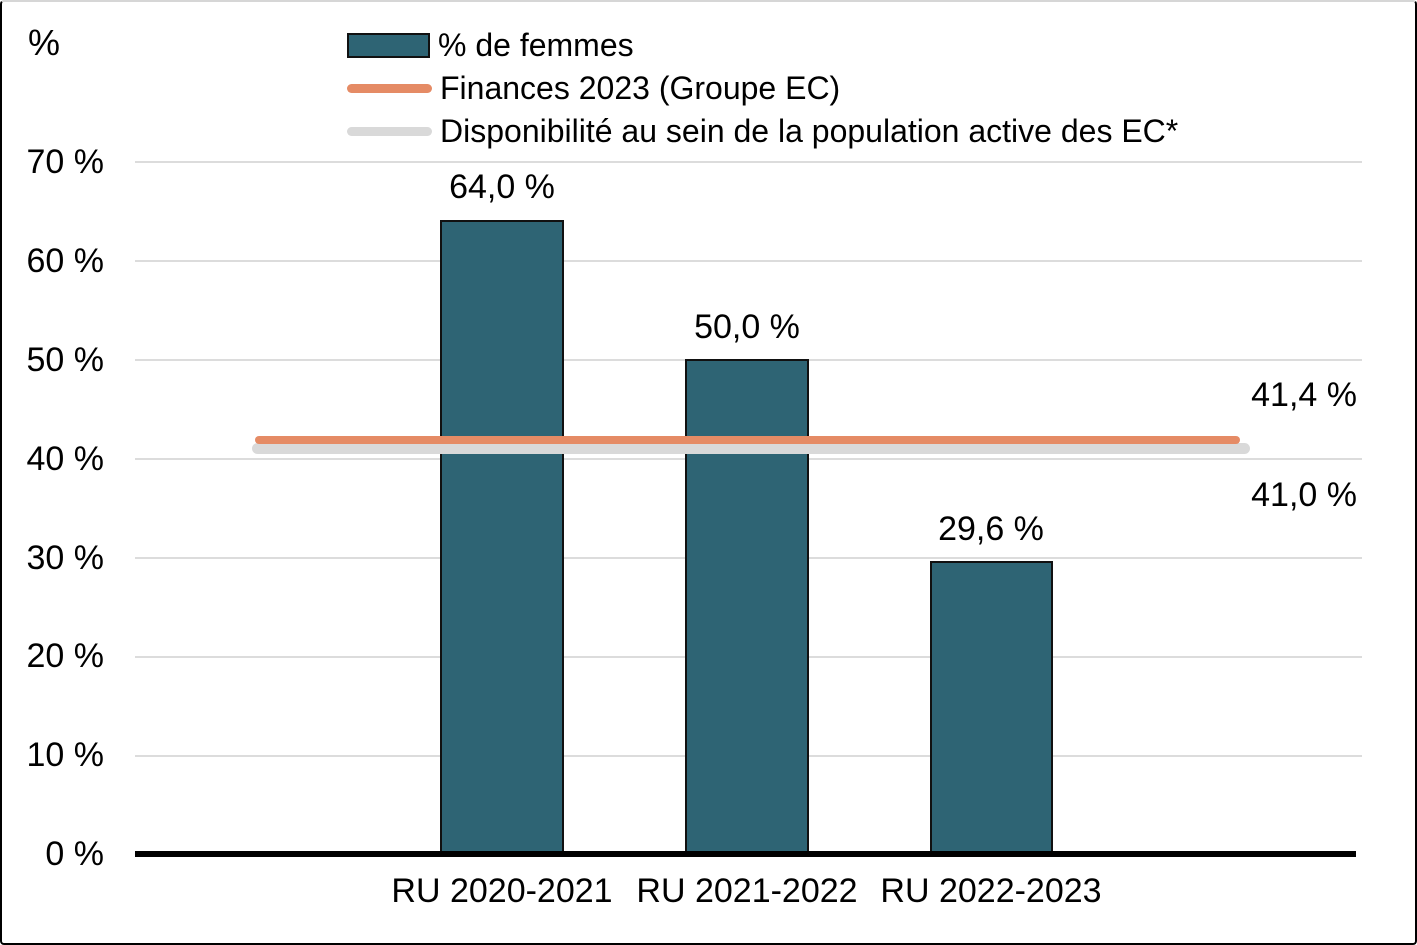 The height and width of the screenshot is (945, 1417). Describe the element at coordinates (65, 656) in the screenshot. I see `y-tick-20: 20 %` at that location.